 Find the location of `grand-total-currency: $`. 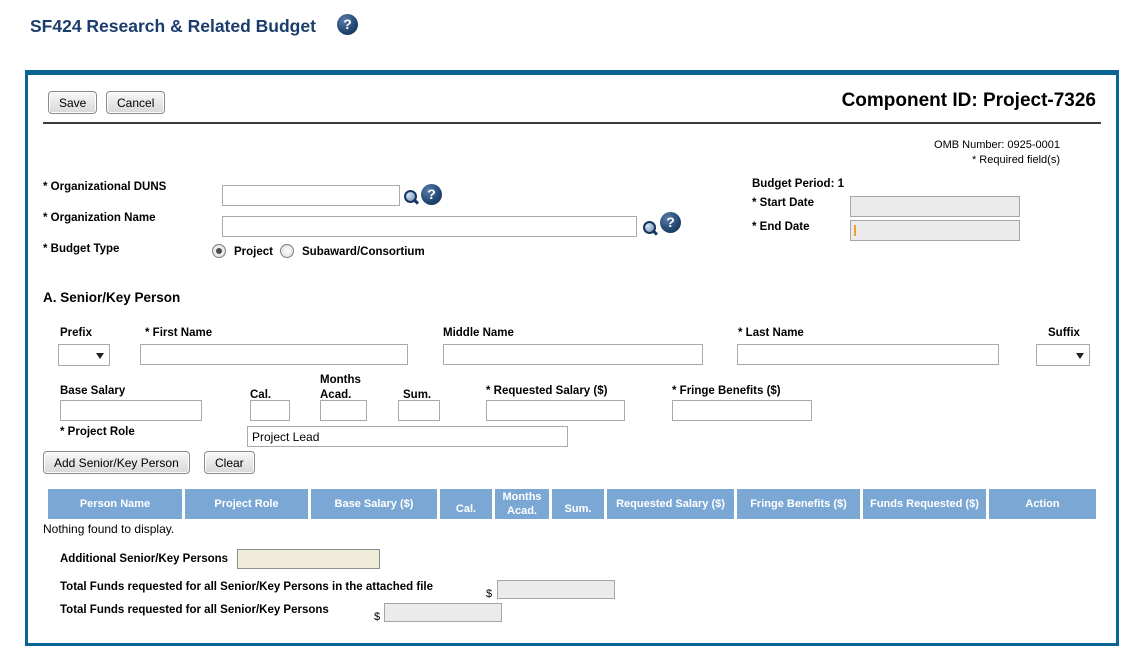

grand-total-currency: $ is located at coordinates (377, 617).